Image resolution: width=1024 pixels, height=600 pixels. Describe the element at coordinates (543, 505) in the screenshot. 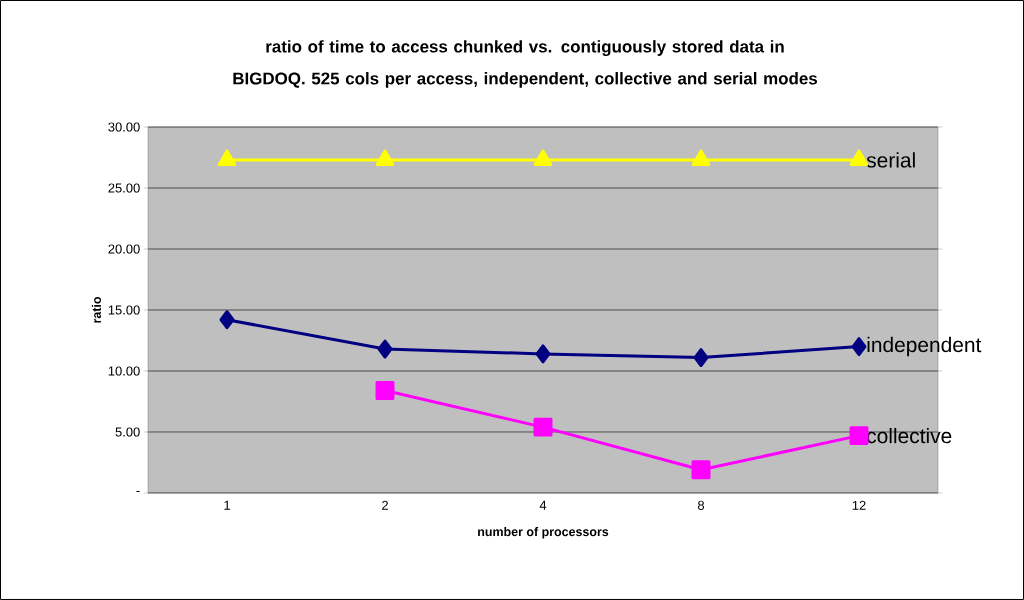

I see `x-tick-label: 4` at that location.